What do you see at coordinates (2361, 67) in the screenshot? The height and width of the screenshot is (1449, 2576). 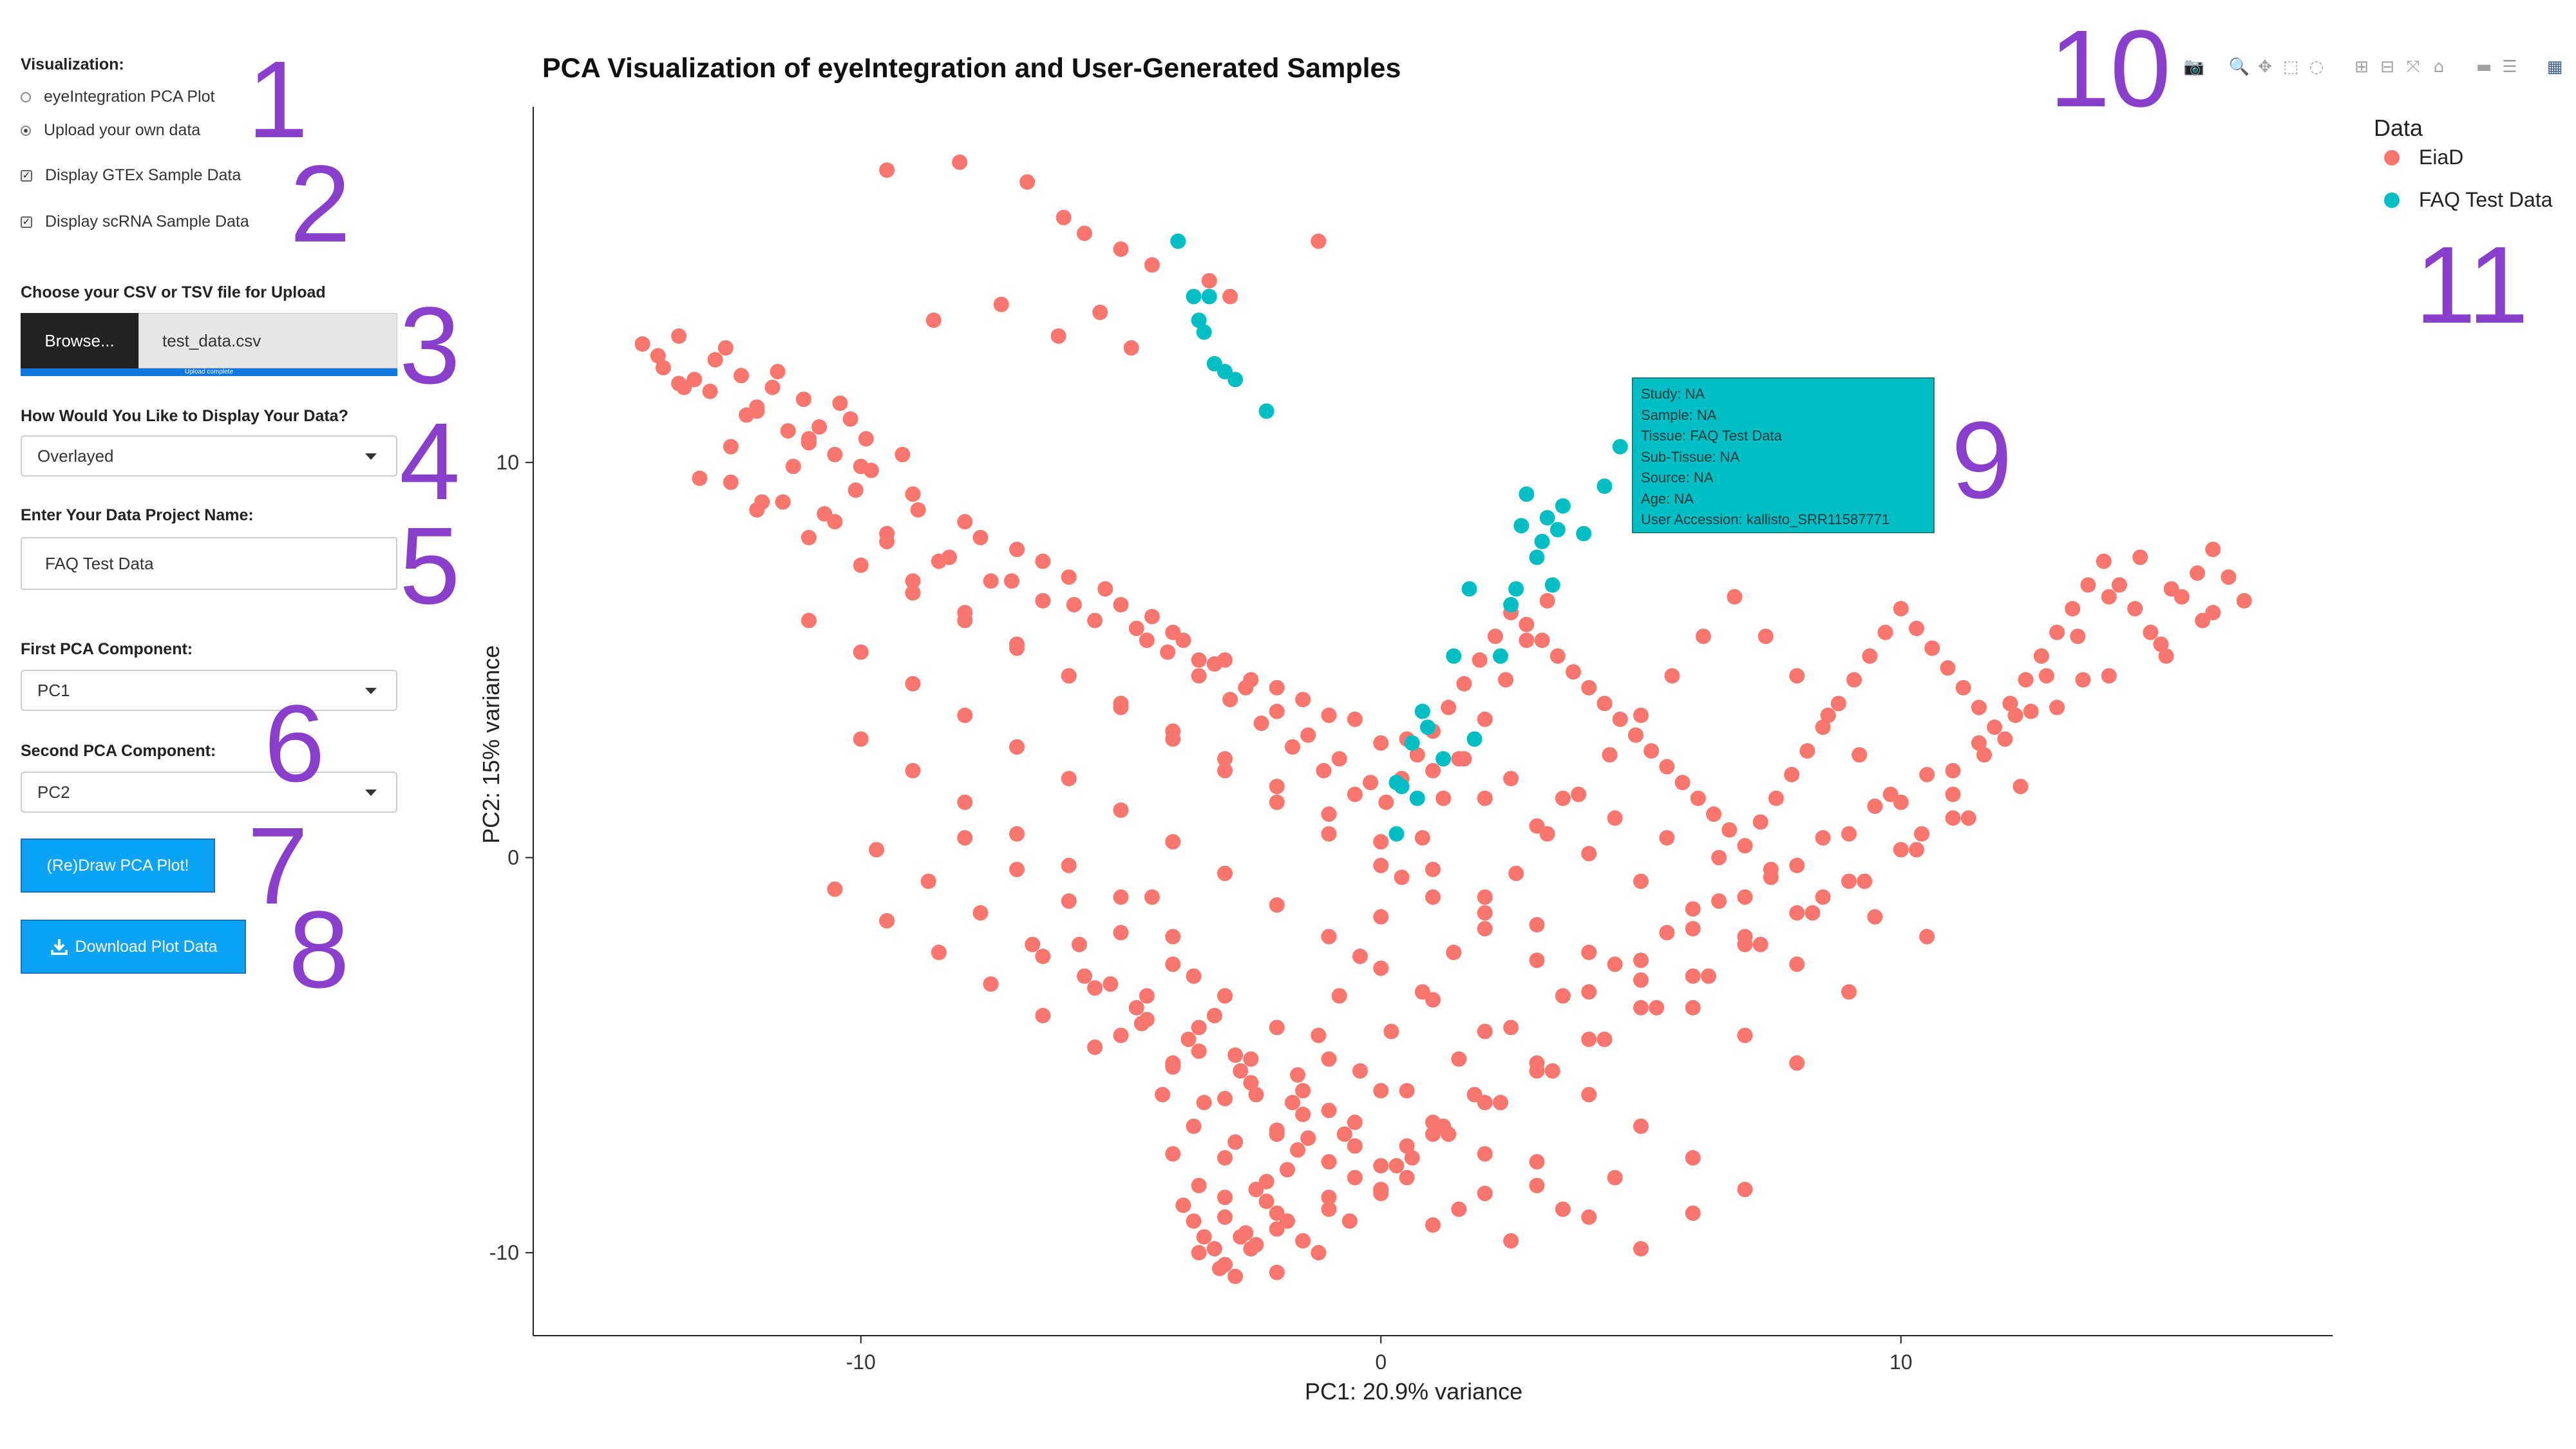 I see `zoom-in-icon: ⊞` at bounding box center [2361, 67].